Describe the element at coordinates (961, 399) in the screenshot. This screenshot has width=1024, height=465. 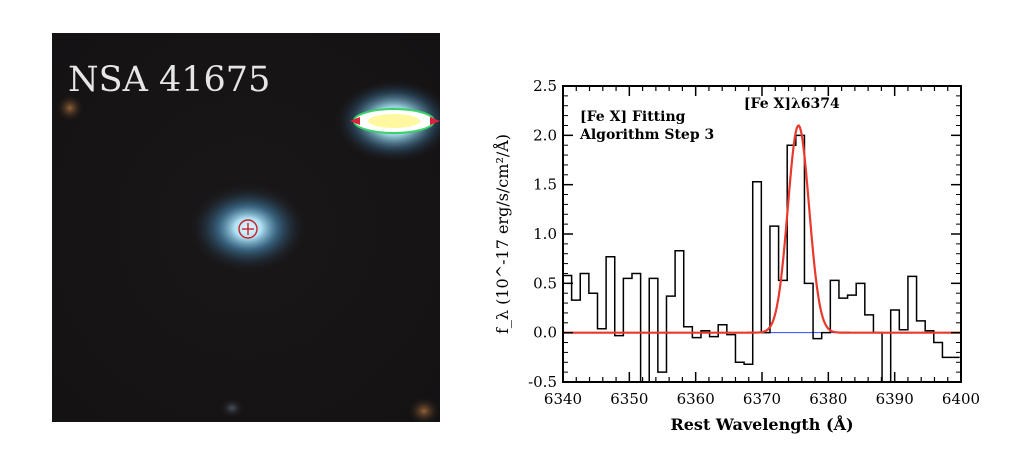
I see `x-tick-label: 6400` at that location.